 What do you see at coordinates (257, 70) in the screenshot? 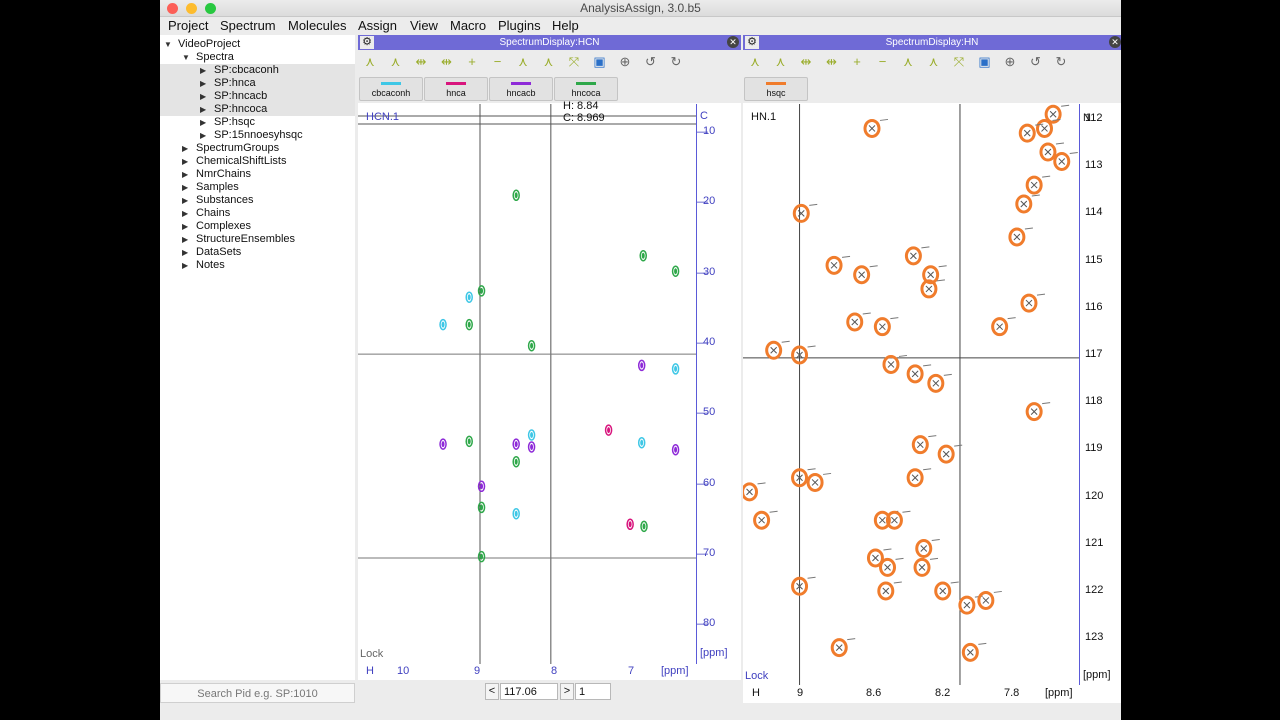
I see `tree-item: ▶ SP:cbcaconh` at bounding box center [257, 70].